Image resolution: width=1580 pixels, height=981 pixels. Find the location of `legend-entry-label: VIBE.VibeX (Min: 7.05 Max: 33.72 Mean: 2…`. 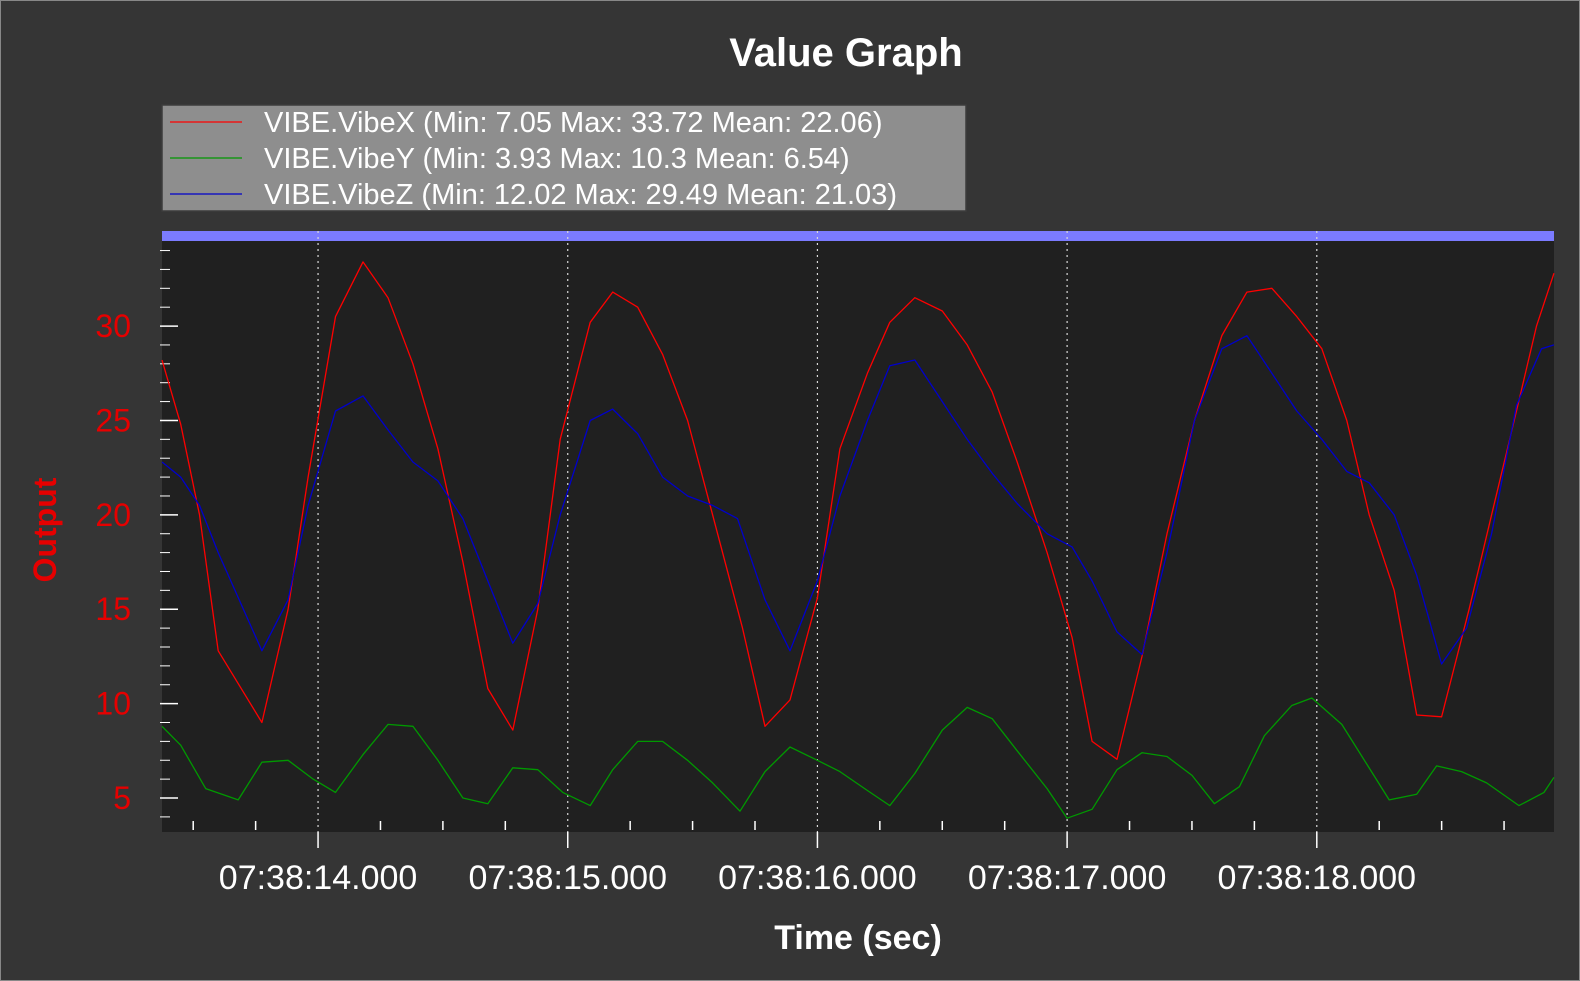

legend-entry-label: VIBE.VibeX (Min: 7.05 Max: 33.72 Mean: 2… is located at coordinates (573, 123).